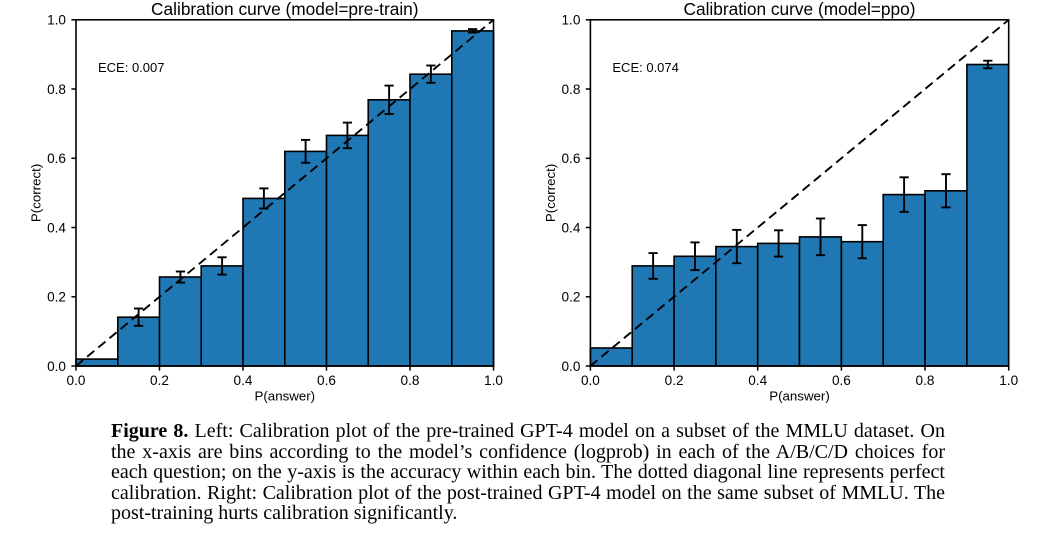 Image resolution: width=1054 pixels, height=544 pixels. Describe the element at coordinates (285, 9) in the screenshot. I see `svg-text:Calibration curve (model=pre-t: Calibration curve (model=pre-train)` at that location.